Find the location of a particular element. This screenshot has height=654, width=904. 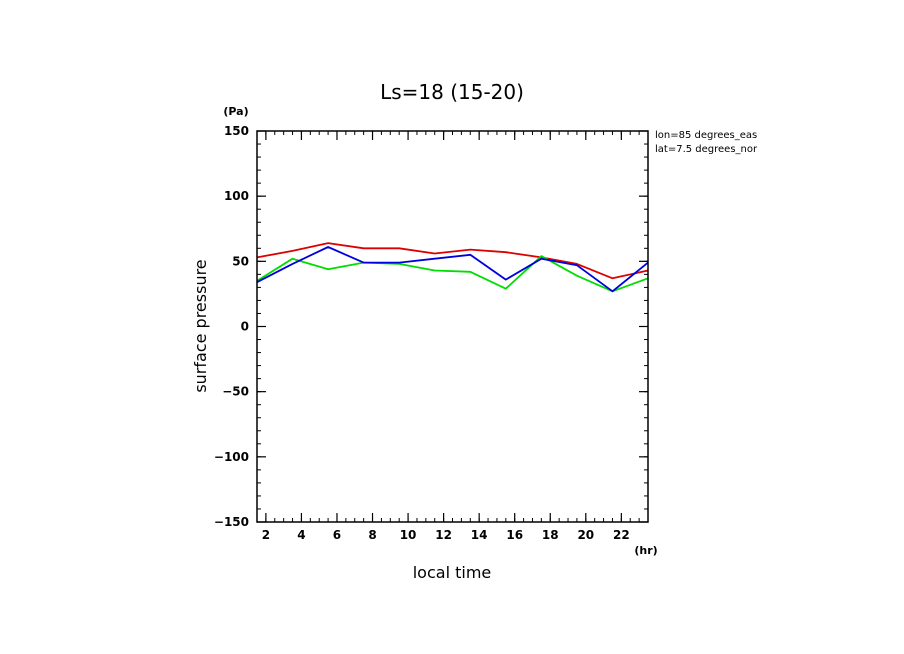

x-tick-label: 8 is located at coordinates (372, 535).